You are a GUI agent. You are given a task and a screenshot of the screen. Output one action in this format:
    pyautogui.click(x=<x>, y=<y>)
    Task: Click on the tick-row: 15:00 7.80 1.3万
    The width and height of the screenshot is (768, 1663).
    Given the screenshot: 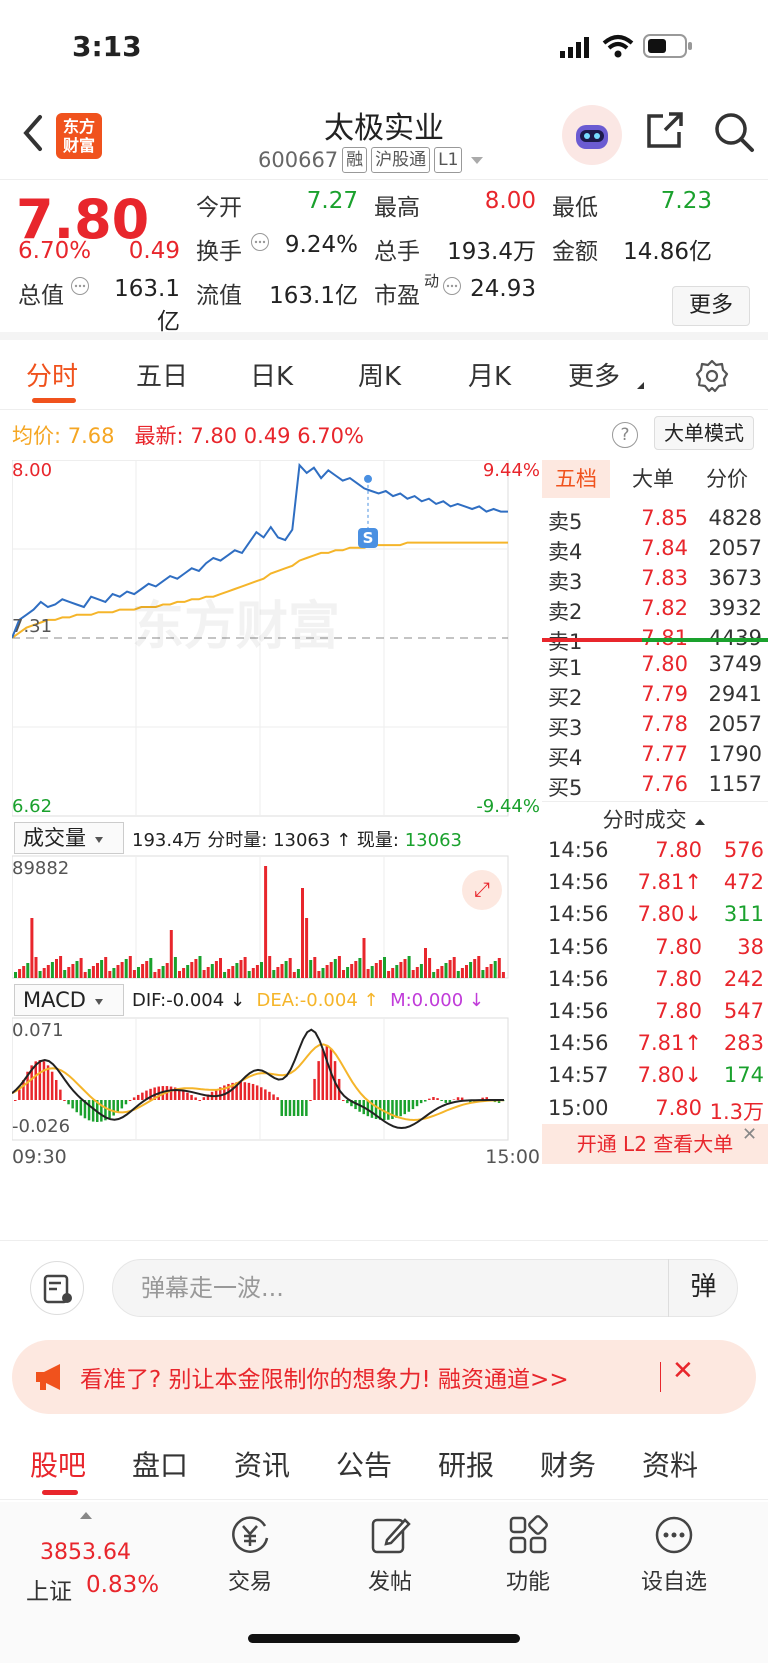 What is the action you would take?
    pyautogui.click(x=655, y=1111)
    